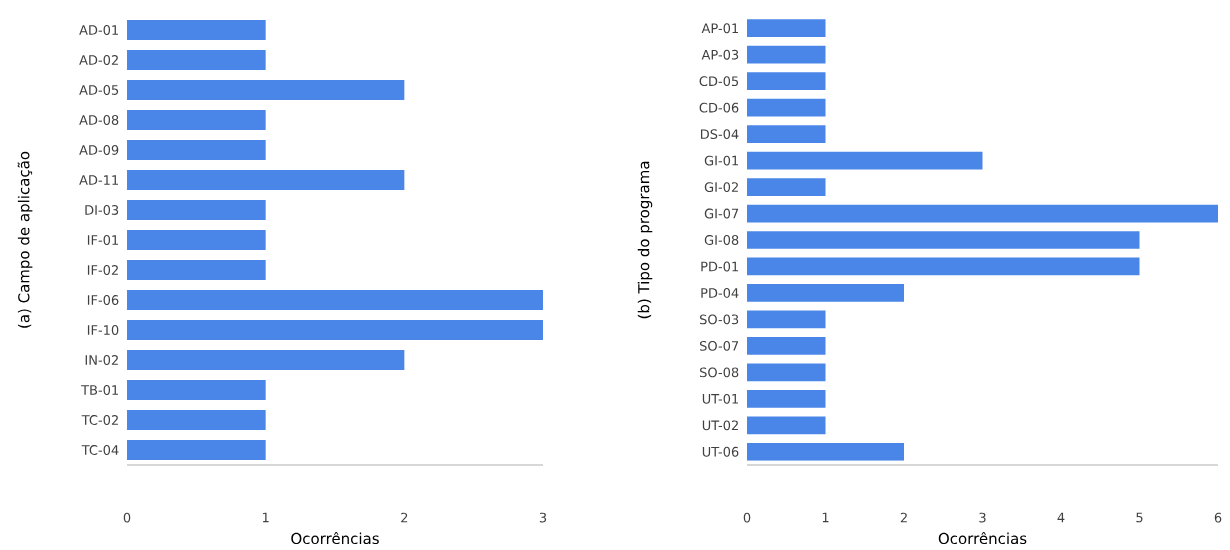 This screenshot has width=1230, height=550. Describe the element at coordinates (25, 239) in the screenshot. I see `y-axis-title: (a) Campo de aplicação` at that location.